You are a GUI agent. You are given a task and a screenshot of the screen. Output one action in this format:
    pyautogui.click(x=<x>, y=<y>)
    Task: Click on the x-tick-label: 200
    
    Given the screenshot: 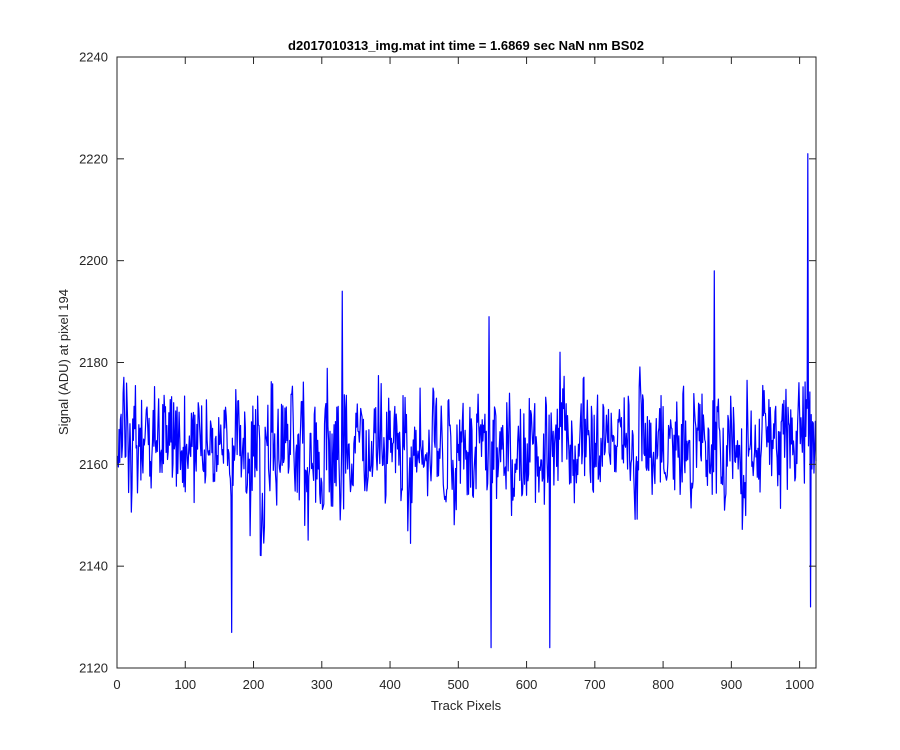 What is the action you would take?
    pyautogui.click(x=254, y=684)
    